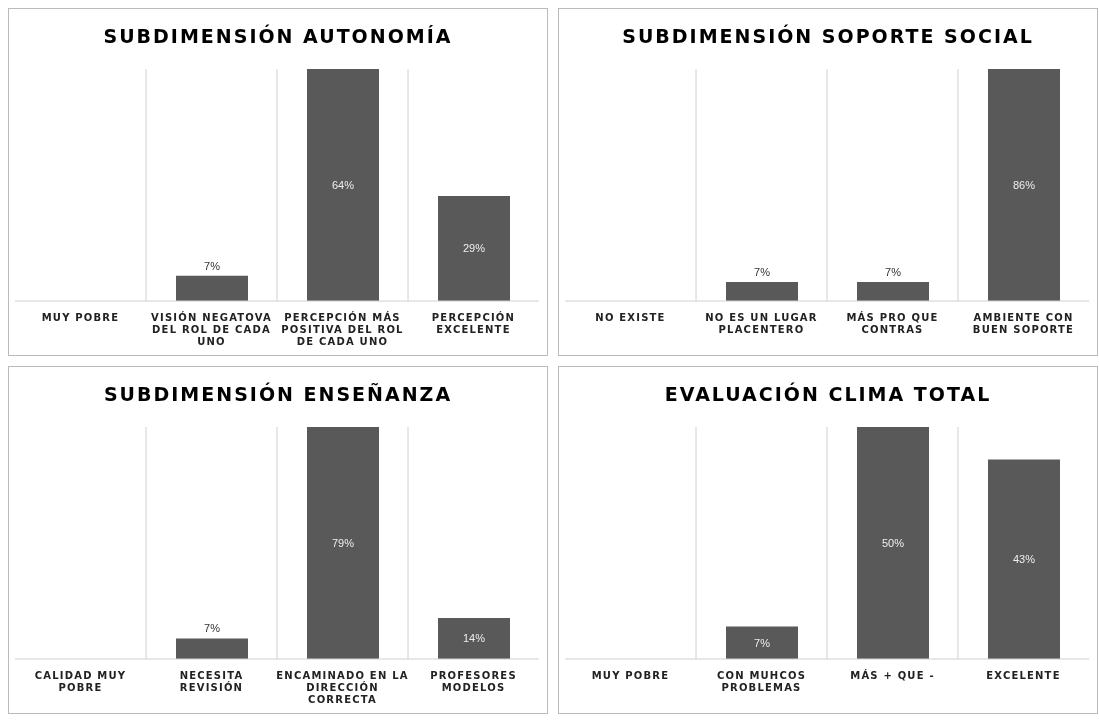 This screenshot has height=720, width=1099. I want to click on x-tick-label: CON MUHCOS PROBLEMAS, so click(761, 681).